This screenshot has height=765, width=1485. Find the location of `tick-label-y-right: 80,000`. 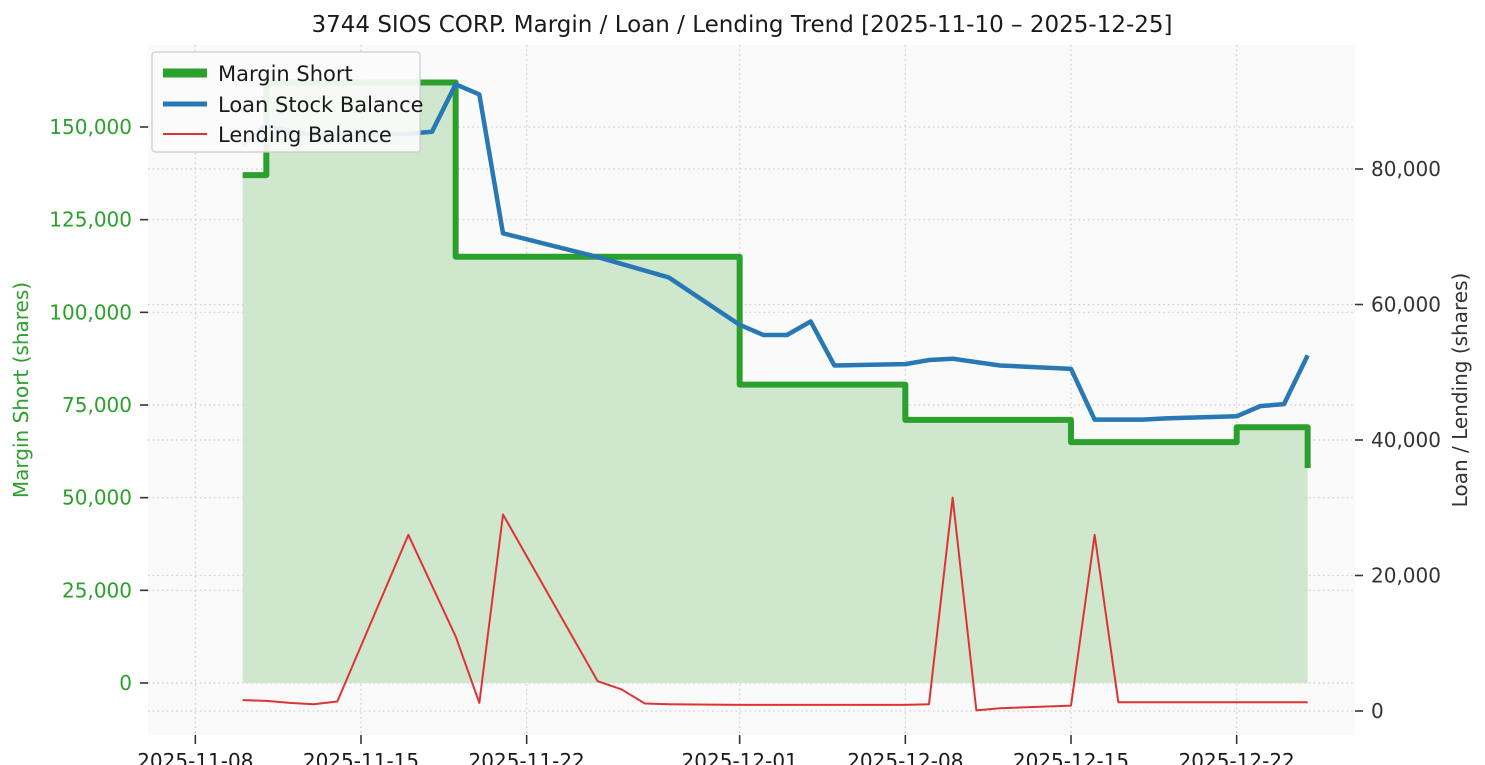

tick-label-y-right: 80,000 is located at coordinates (1406, 169).